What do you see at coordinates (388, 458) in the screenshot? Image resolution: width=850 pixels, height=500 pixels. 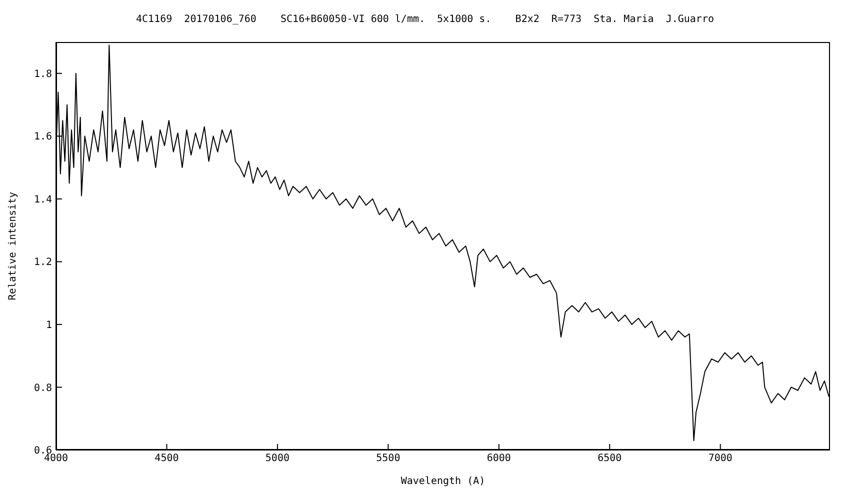 I see `x-tick-label: 5500` at bounding box center [388, 458].